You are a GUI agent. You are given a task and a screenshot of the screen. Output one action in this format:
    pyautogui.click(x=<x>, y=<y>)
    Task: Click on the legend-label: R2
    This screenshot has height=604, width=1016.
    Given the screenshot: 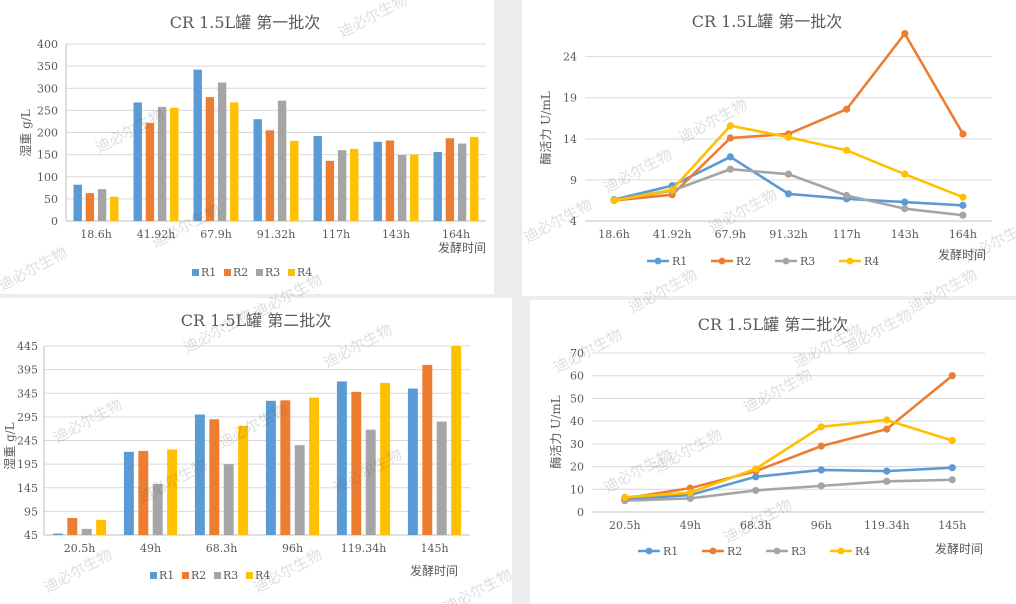 What is the action you would take?
    pyautogui.click(x=240, y=272)
    